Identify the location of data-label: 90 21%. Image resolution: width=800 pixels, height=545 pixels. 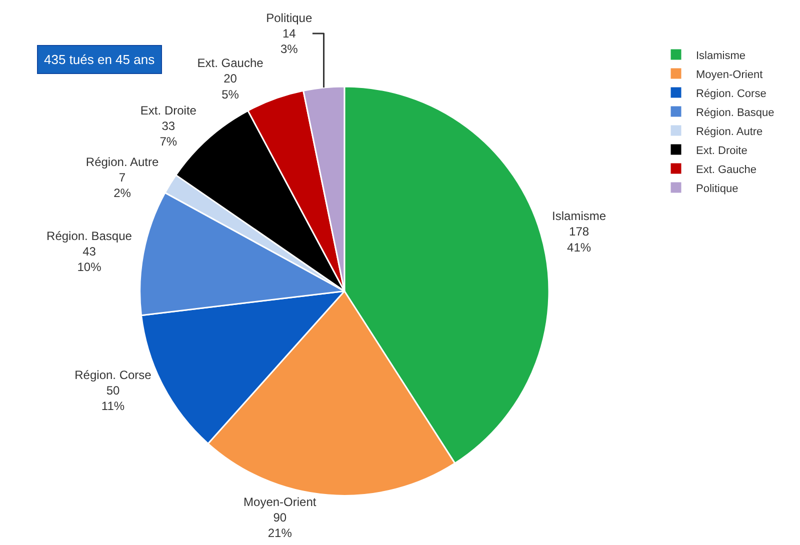
(280, 525).